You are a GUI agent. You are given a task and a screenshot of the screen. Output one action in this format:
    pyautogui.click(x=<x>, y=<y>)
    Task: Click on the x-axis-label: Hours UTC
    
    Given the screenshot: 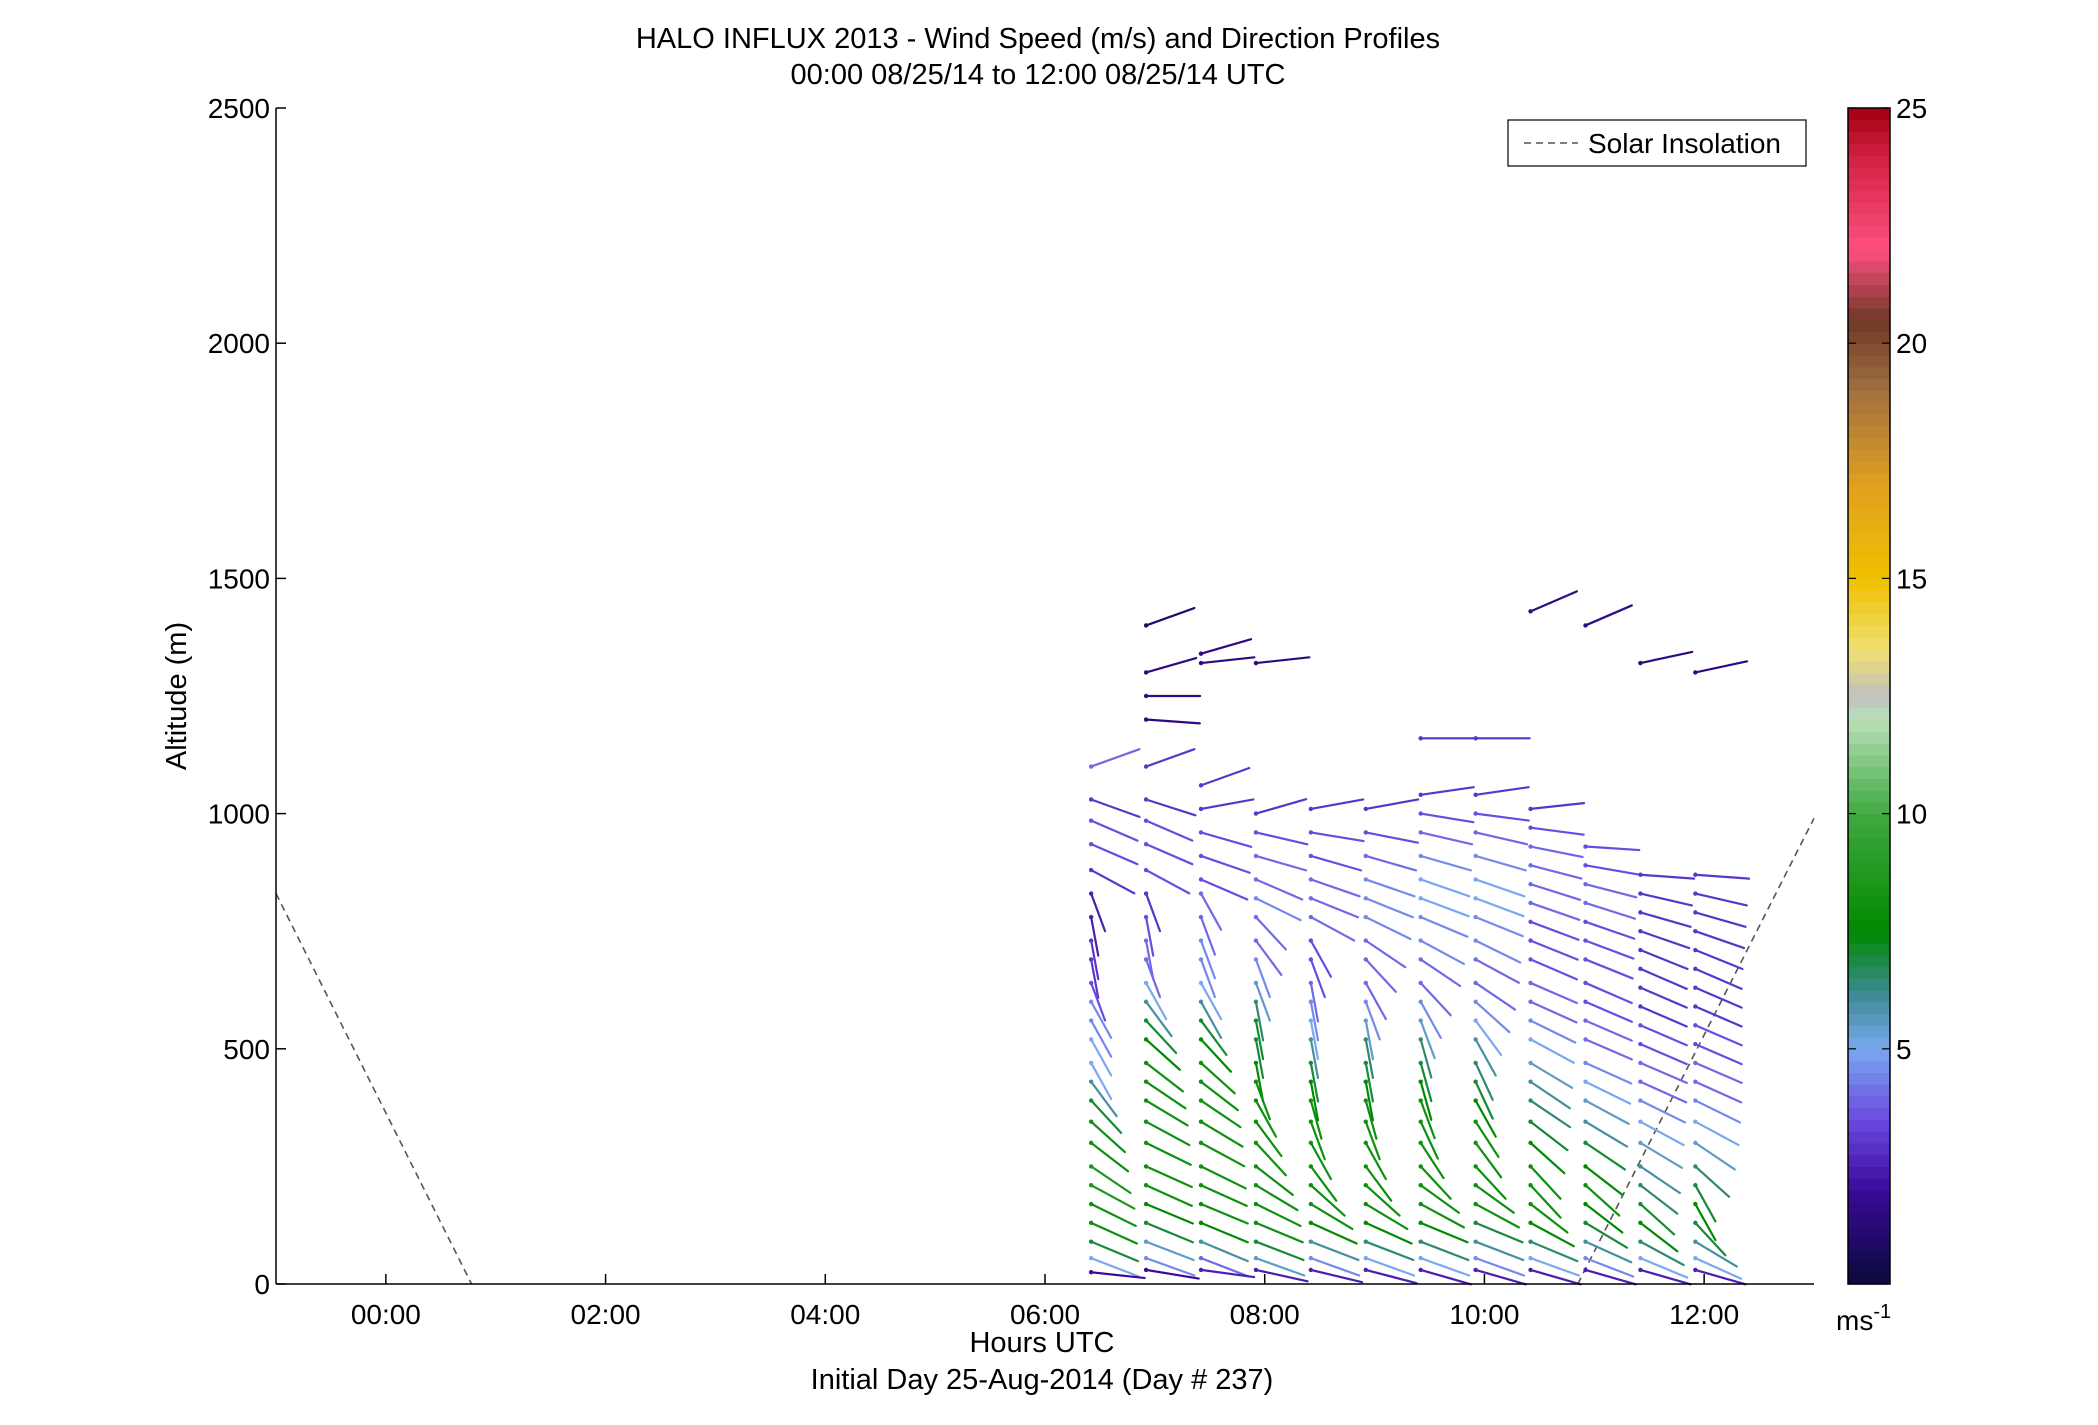 What is the action you would take?
    pyautogui.click(x=1041, y=1343)
    